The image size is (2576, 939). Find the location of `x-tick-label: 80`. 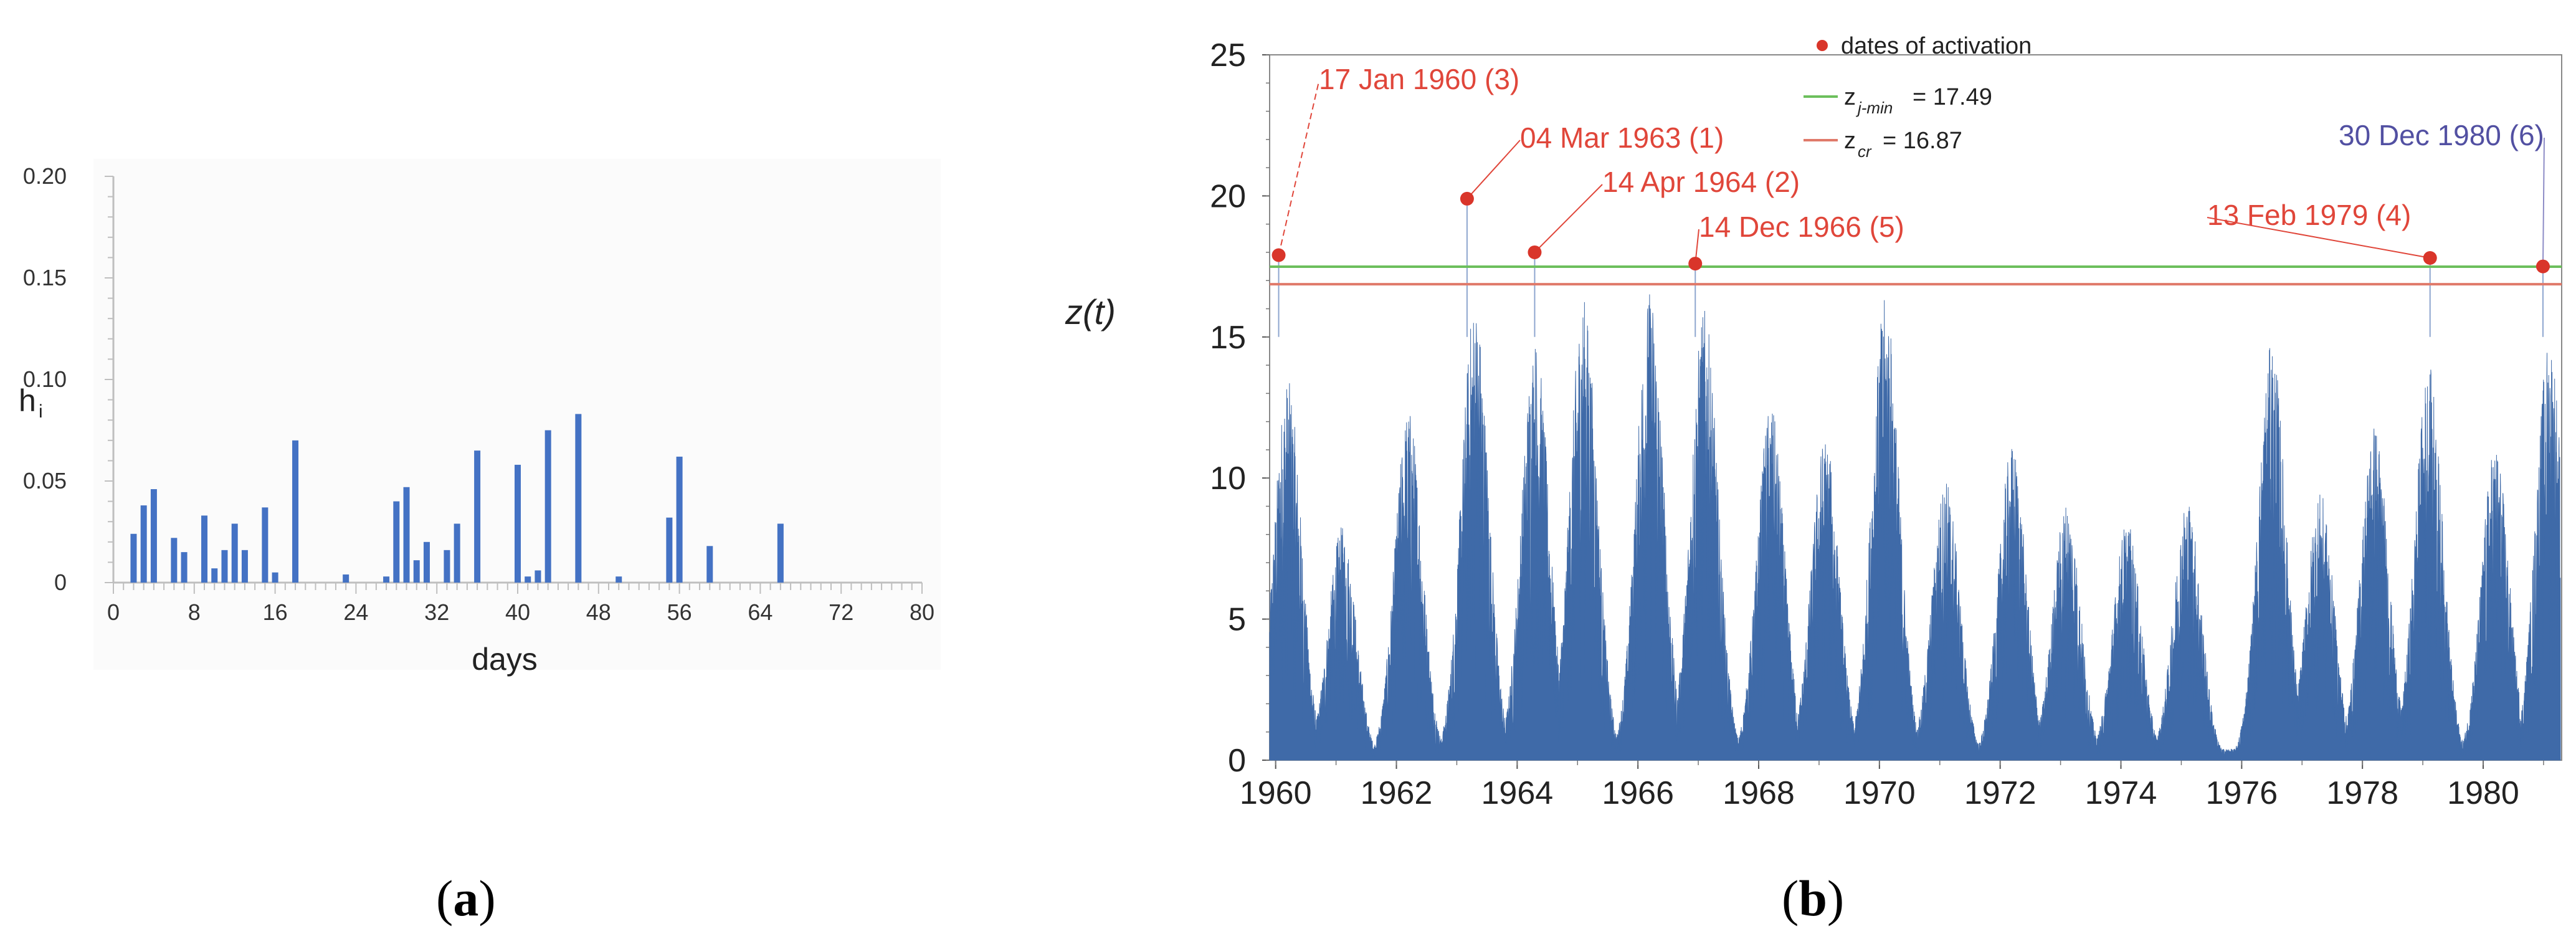

x-tick-label: 80 is located at coordinates (922, 612).